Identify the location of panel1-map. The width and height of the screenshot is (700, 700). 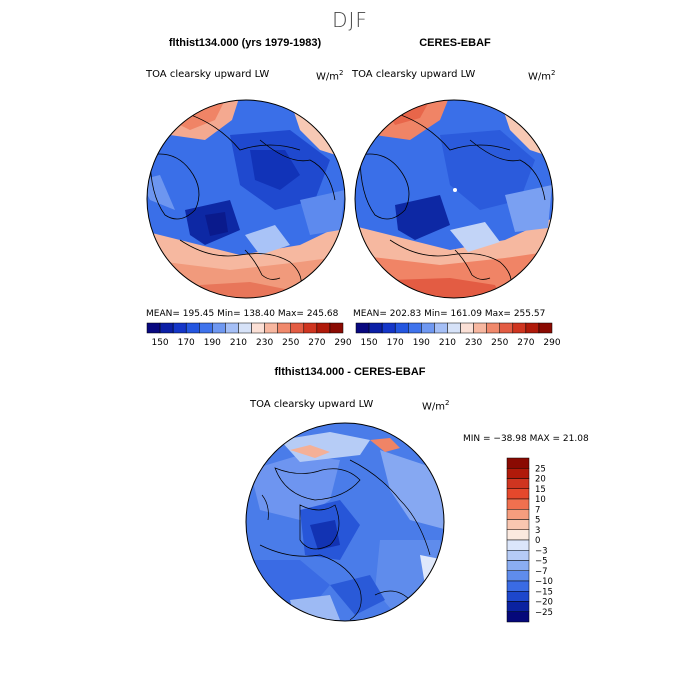
(246, 199).